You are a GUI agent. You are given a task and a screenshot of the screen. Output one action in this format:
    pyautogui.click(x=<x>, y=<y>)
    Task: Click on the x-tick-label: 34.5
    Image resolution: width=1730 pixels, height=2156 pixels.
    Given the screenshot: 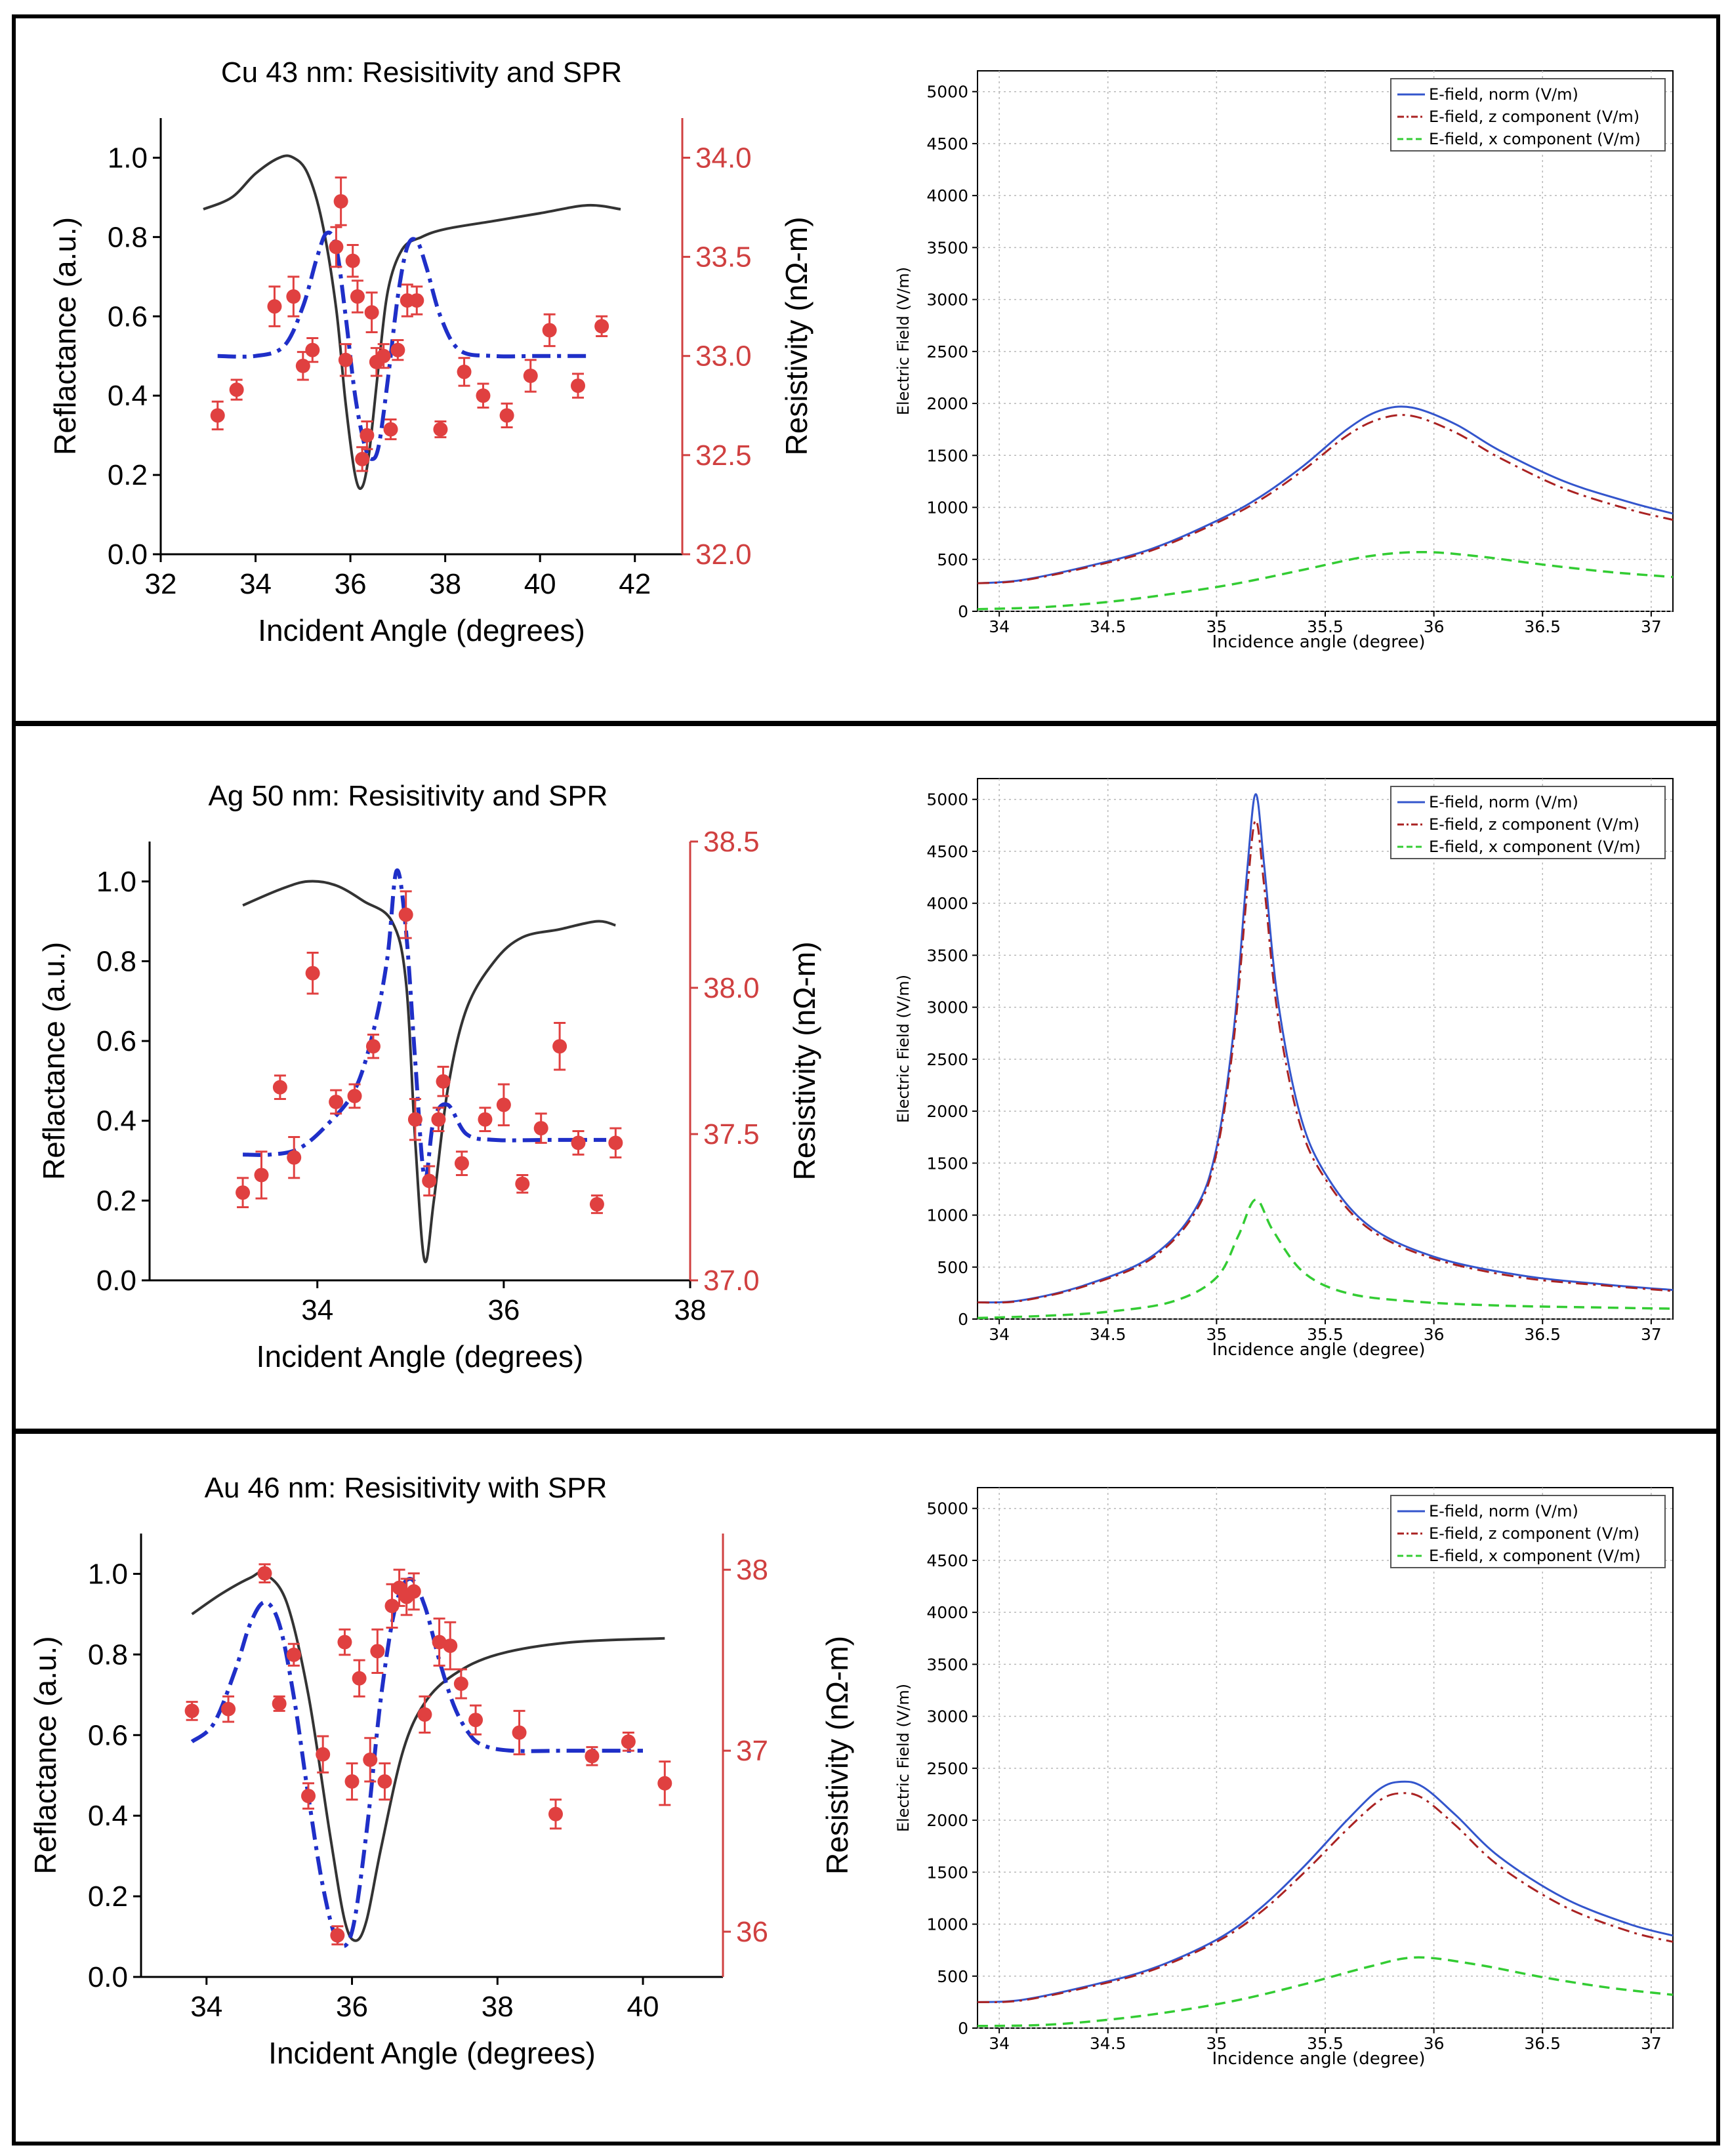 What is the action you would take?
    pyautogui.click(x=1108, y=2043)
    